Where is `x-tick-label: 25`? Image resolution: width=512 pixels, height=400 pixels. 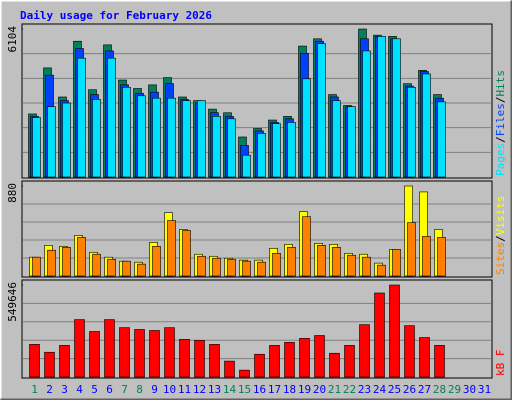 x-tick-label: 25 is located at coordinates (394, 389).